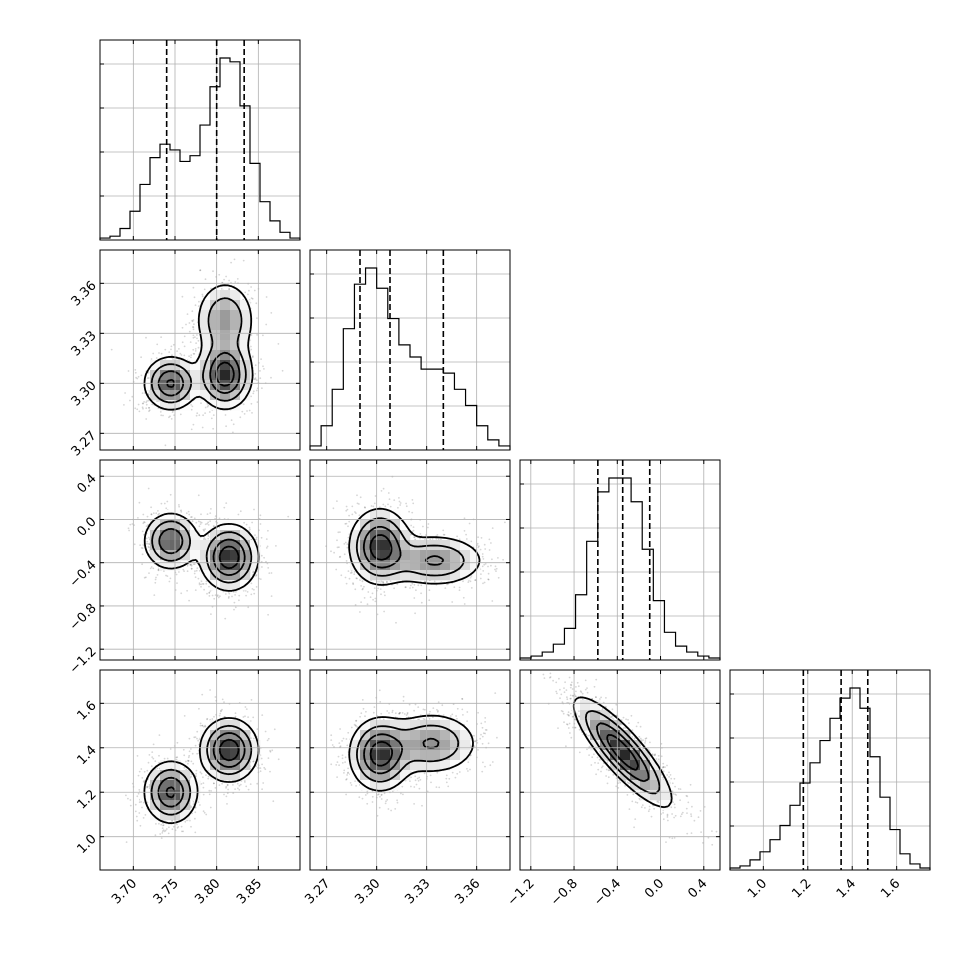 The image size is (970, 970). I want to click on x-tick-label: 1.0, so click(757, 888).